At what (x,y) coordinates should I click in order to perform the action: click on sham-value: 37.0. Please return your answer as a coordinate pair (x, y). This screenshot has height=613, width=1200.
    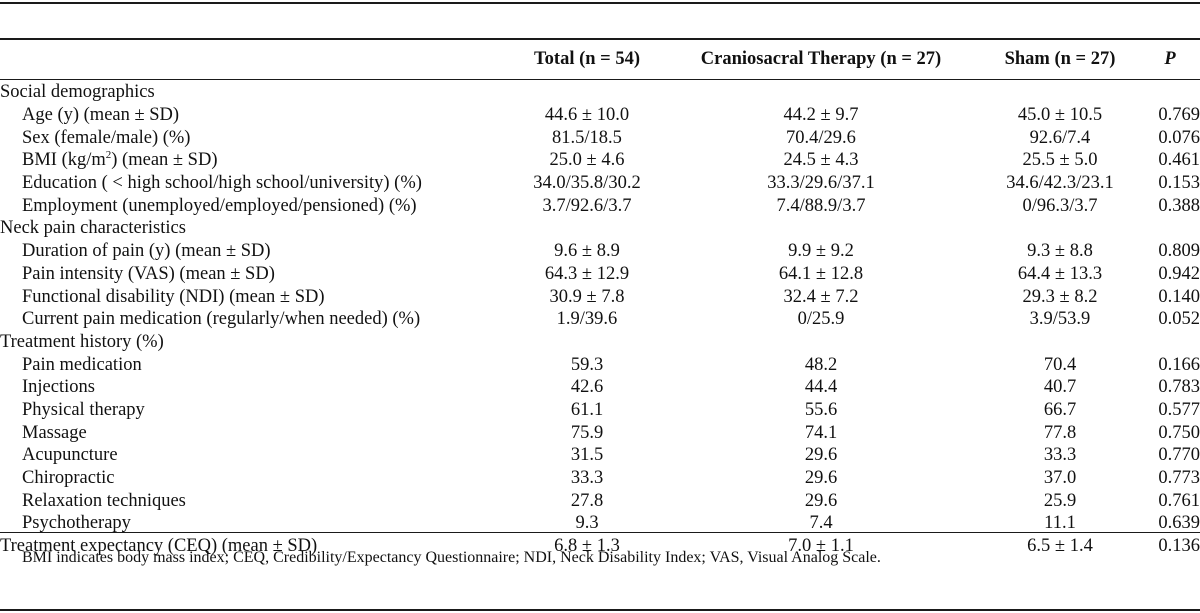
    Looking at the image, I should click on (1060, 478).